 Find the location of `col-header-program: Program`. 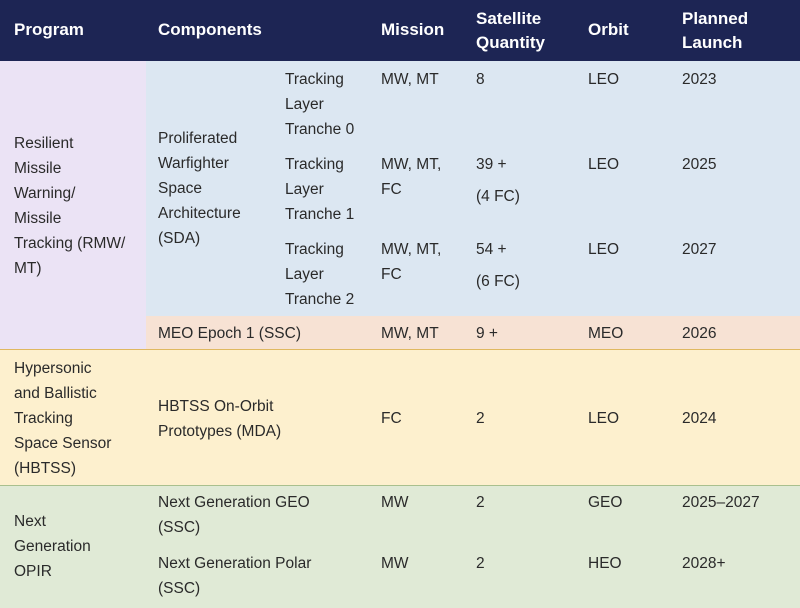

col-header-program: Program is located at coordinates (49, 29).